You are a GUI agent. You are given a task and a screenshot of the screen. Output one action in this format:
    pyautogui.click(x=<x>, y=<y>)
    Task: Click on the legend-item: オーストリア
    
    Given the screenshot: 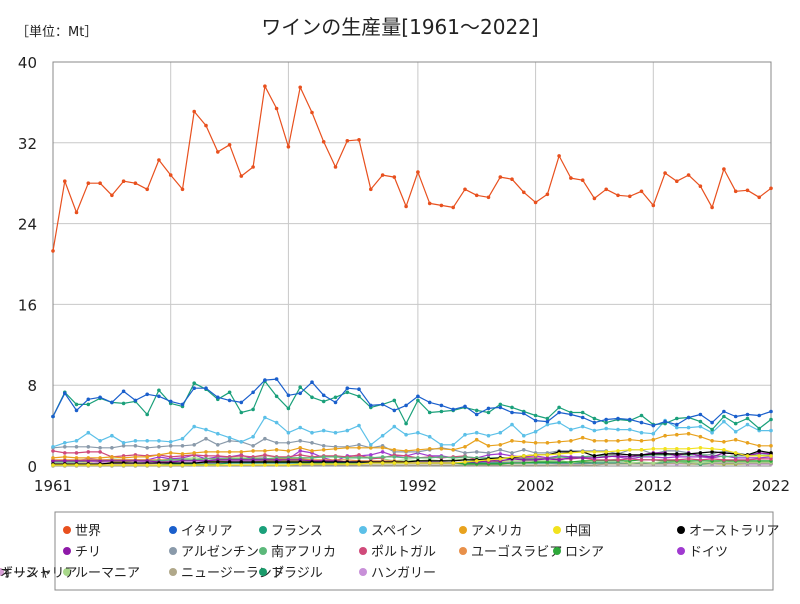 What is the action you would take?
    pyautogui.click(x=38, y=573)
    